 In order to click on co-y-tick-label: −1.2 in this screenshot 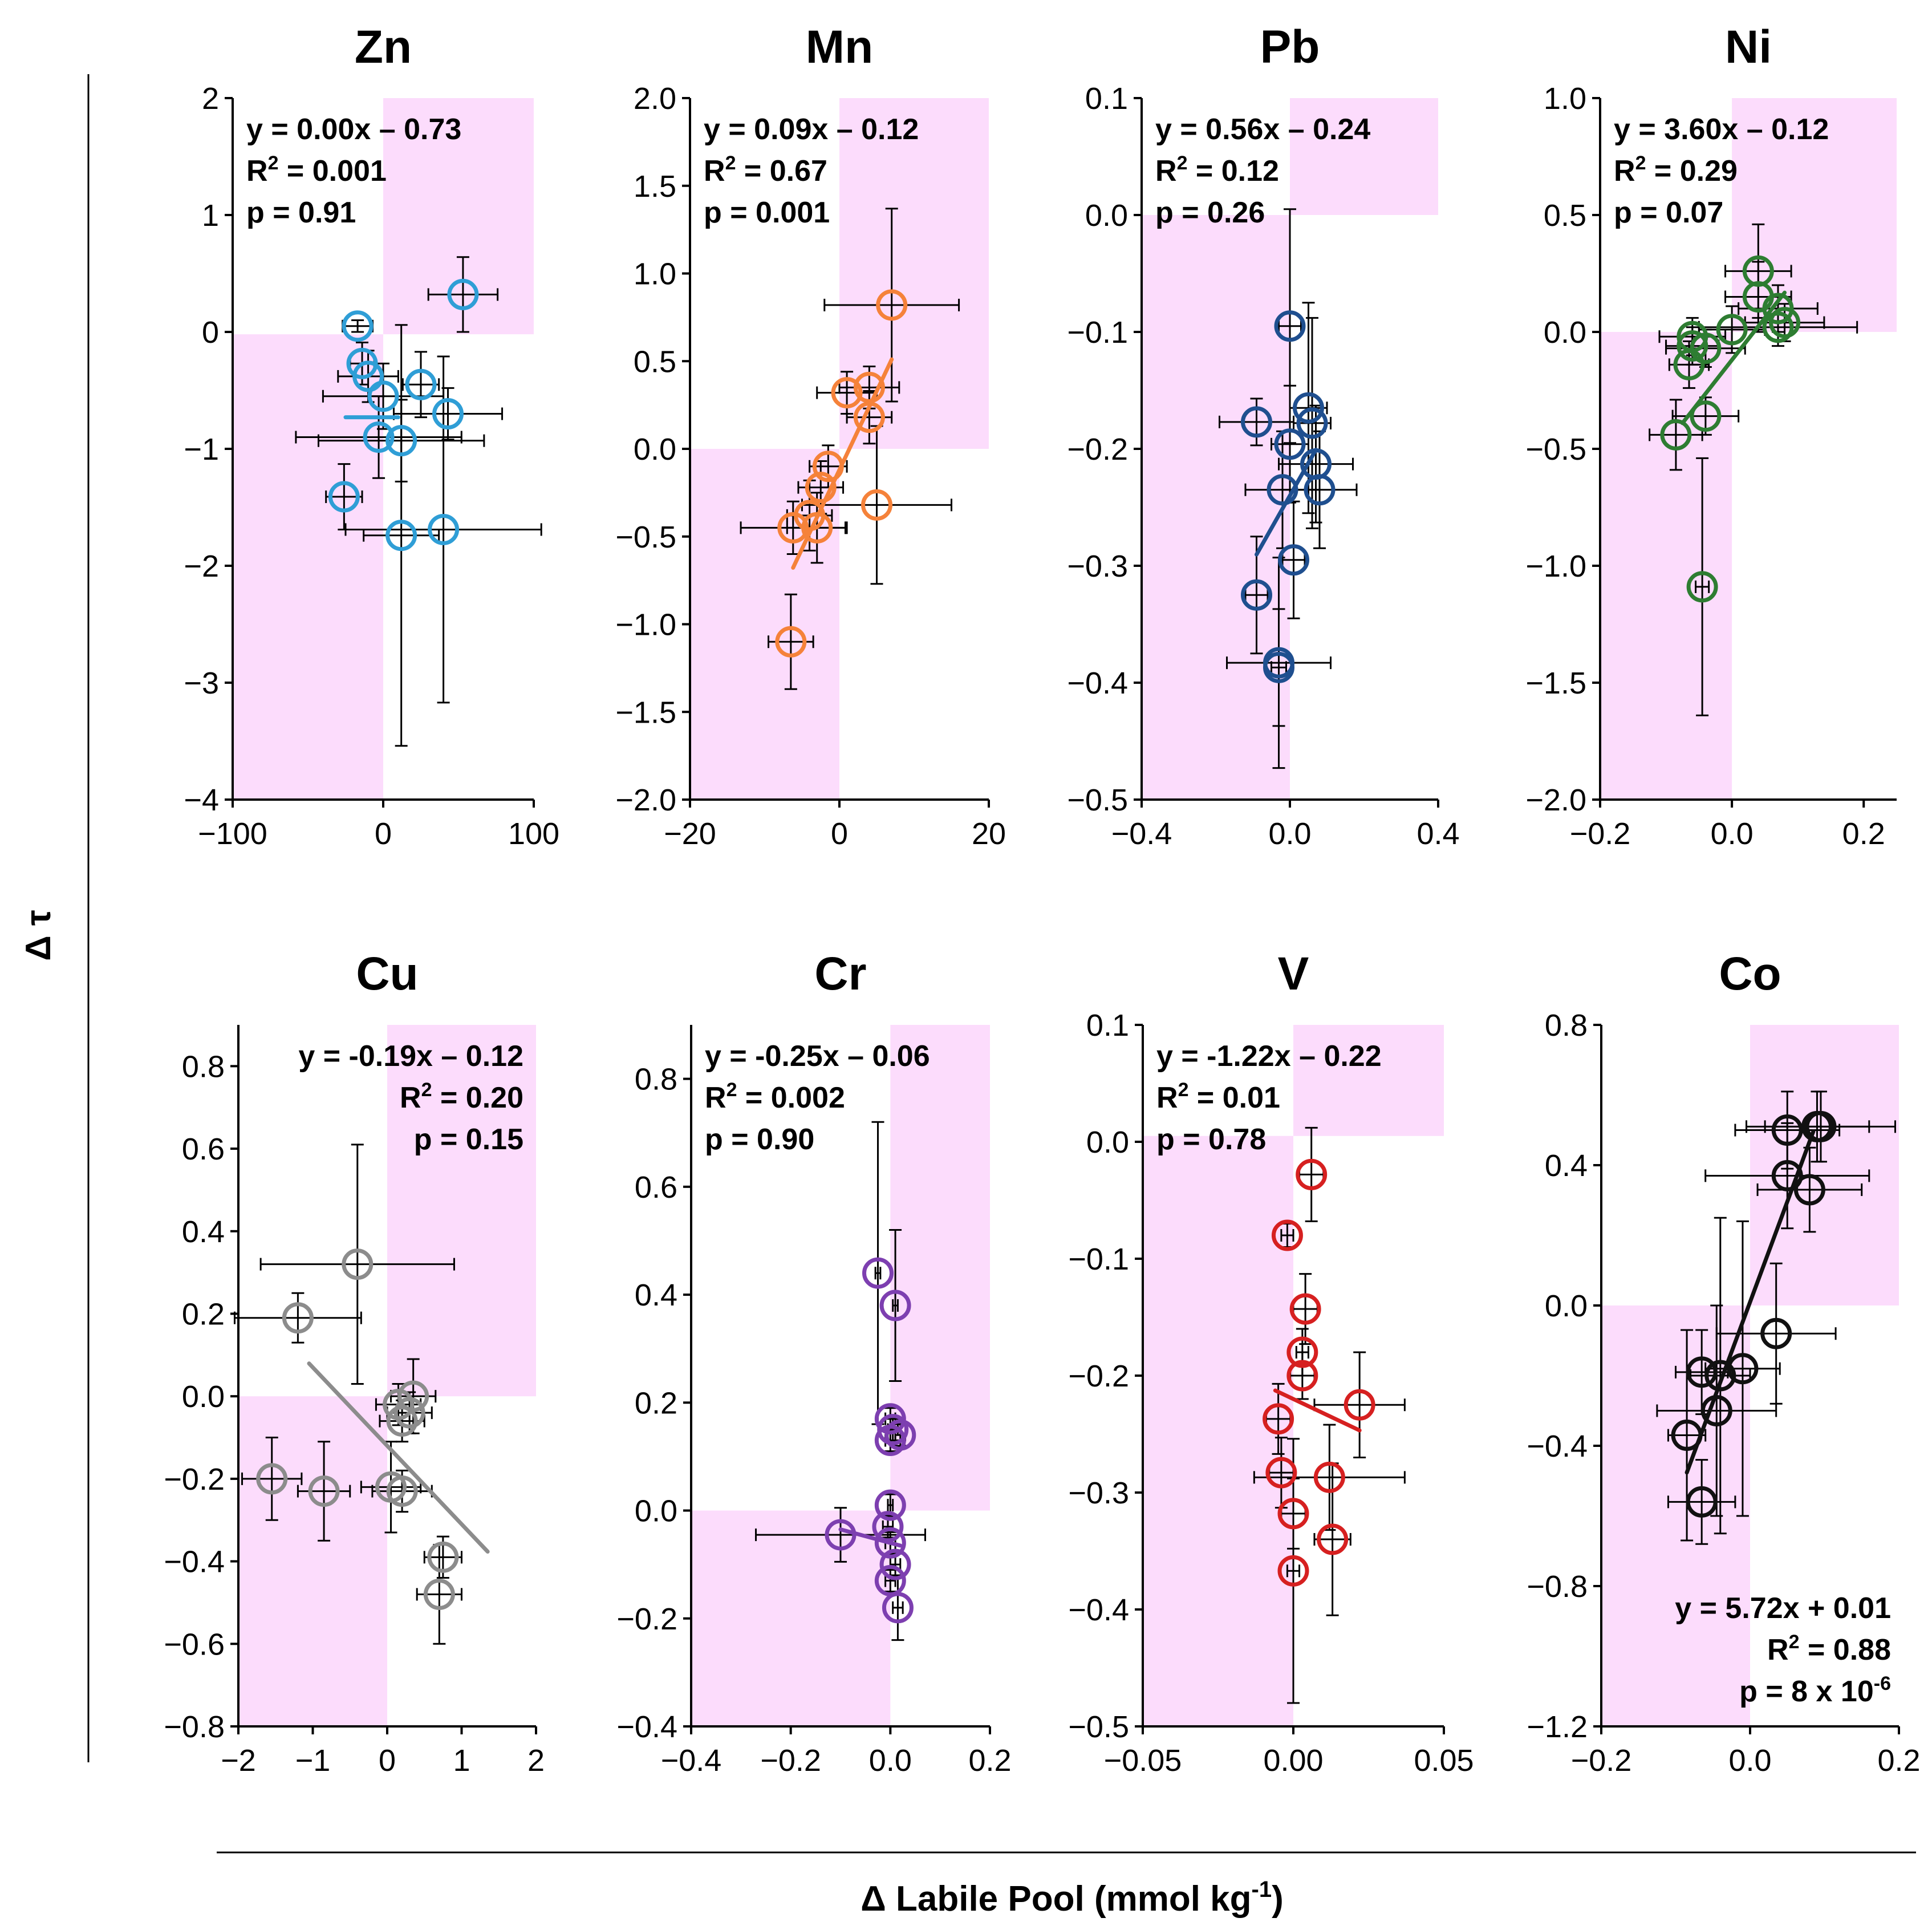, I will do `click(1557, 1727)`.